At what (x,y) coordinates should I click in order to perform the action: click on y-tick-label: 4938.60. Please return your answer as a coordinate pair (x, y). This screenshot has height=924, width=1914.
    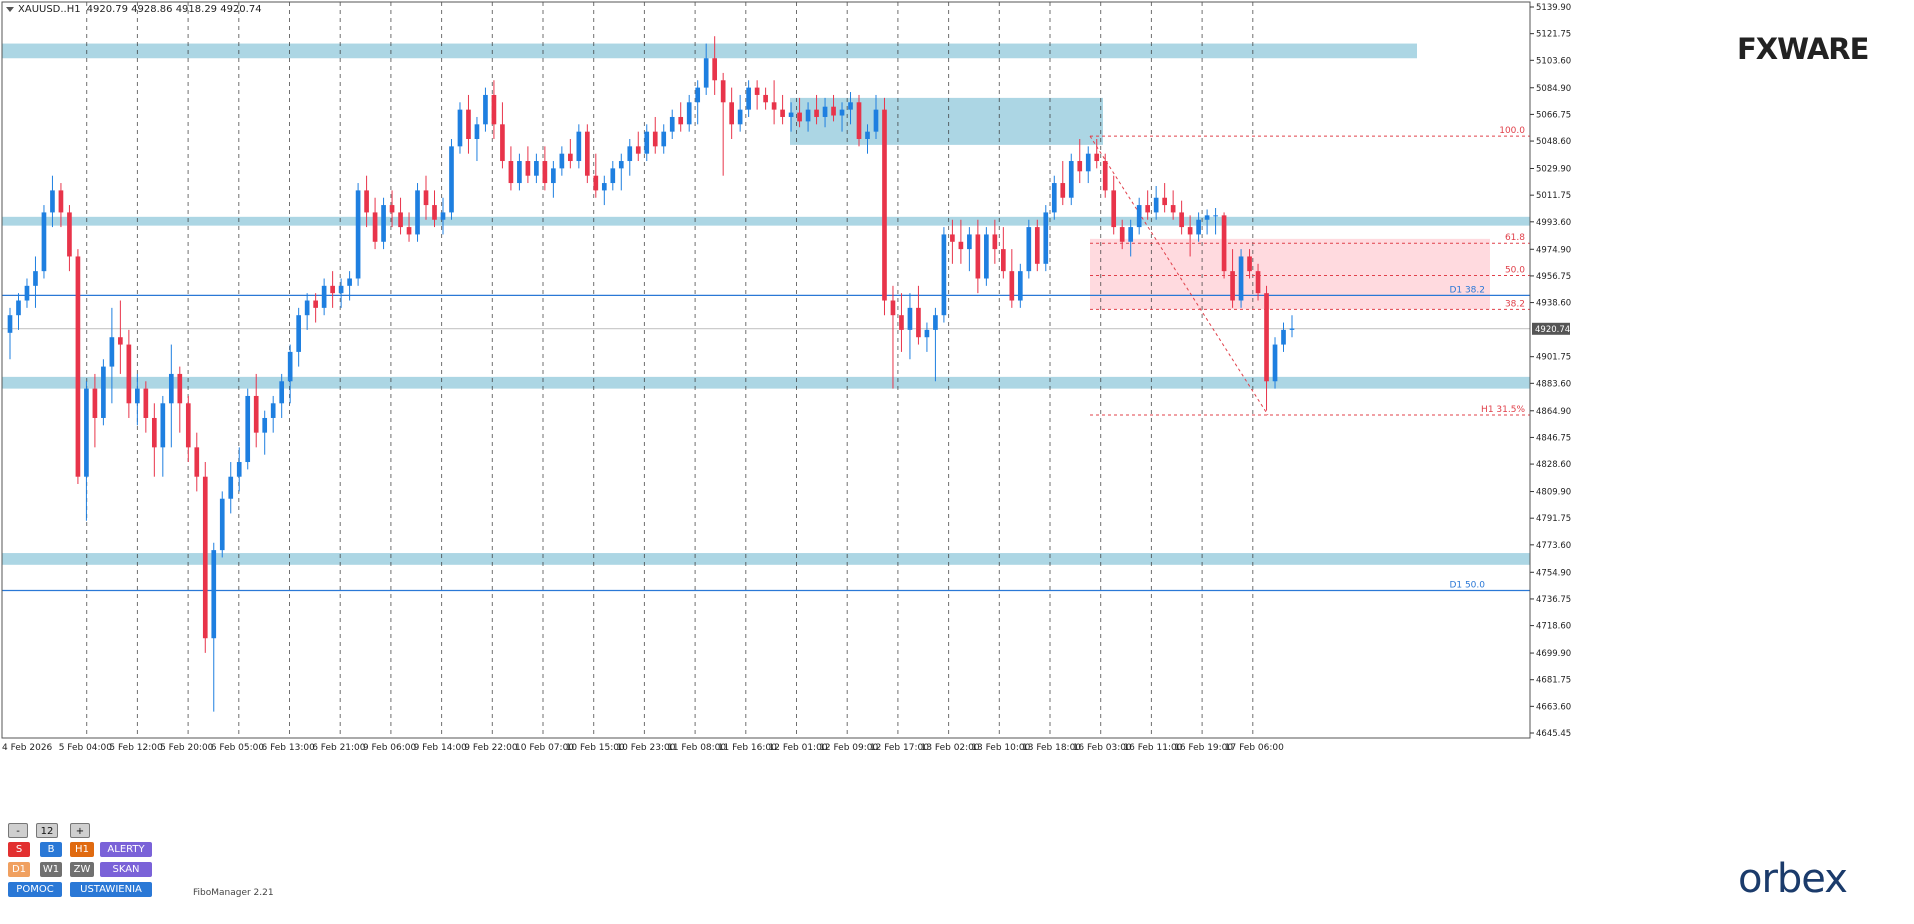
    Looking at the image, I should click on (1553, 304).